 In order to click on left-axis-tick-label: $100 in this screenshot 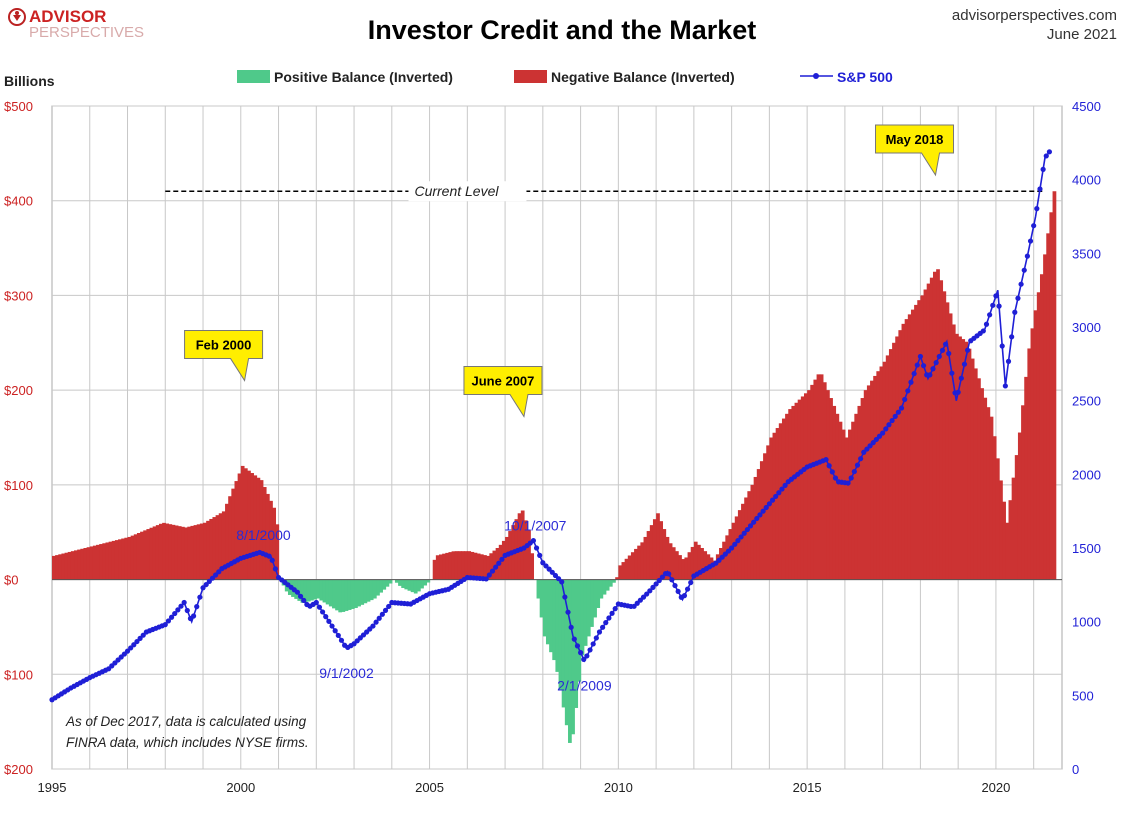, I will do `click(18, 674)`.